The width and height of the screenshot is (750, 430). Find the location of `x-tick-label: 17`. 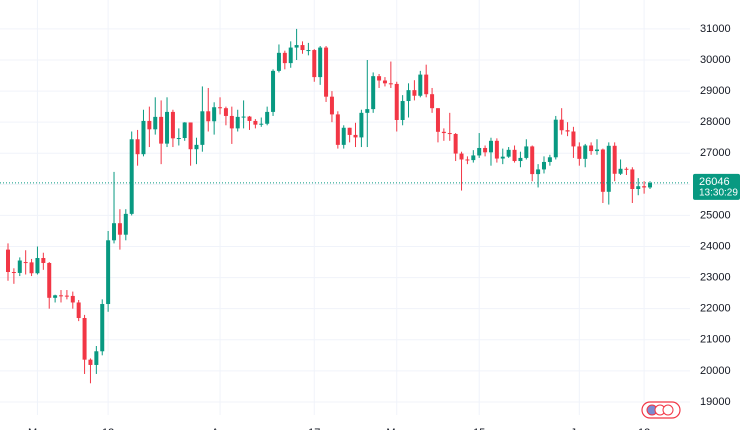

x-tick-label: 17 is located at coordinates (314, 428).